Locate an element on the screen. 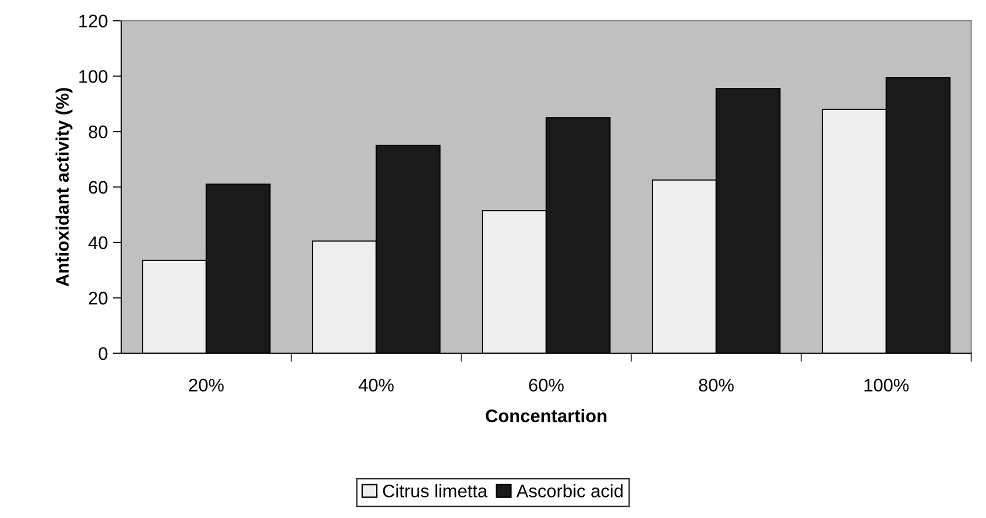  y-tick-label: 0 is located at coordinates (103, 353).